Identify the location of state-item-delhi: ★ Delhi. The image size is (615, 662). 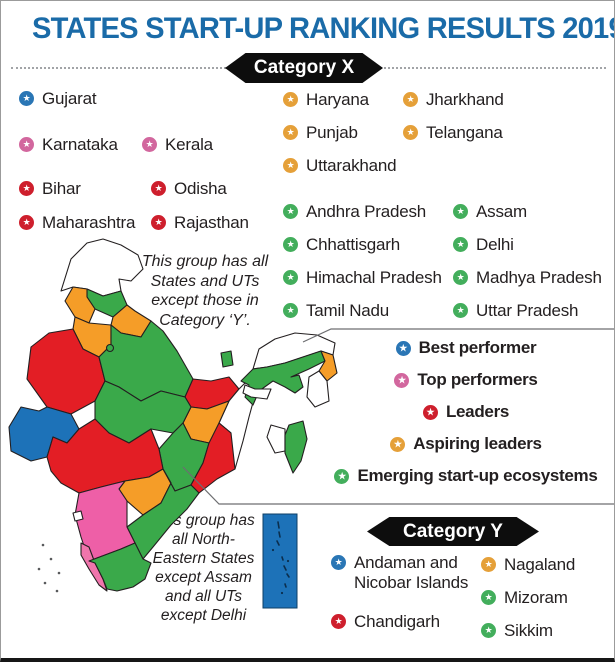
(483, 245).